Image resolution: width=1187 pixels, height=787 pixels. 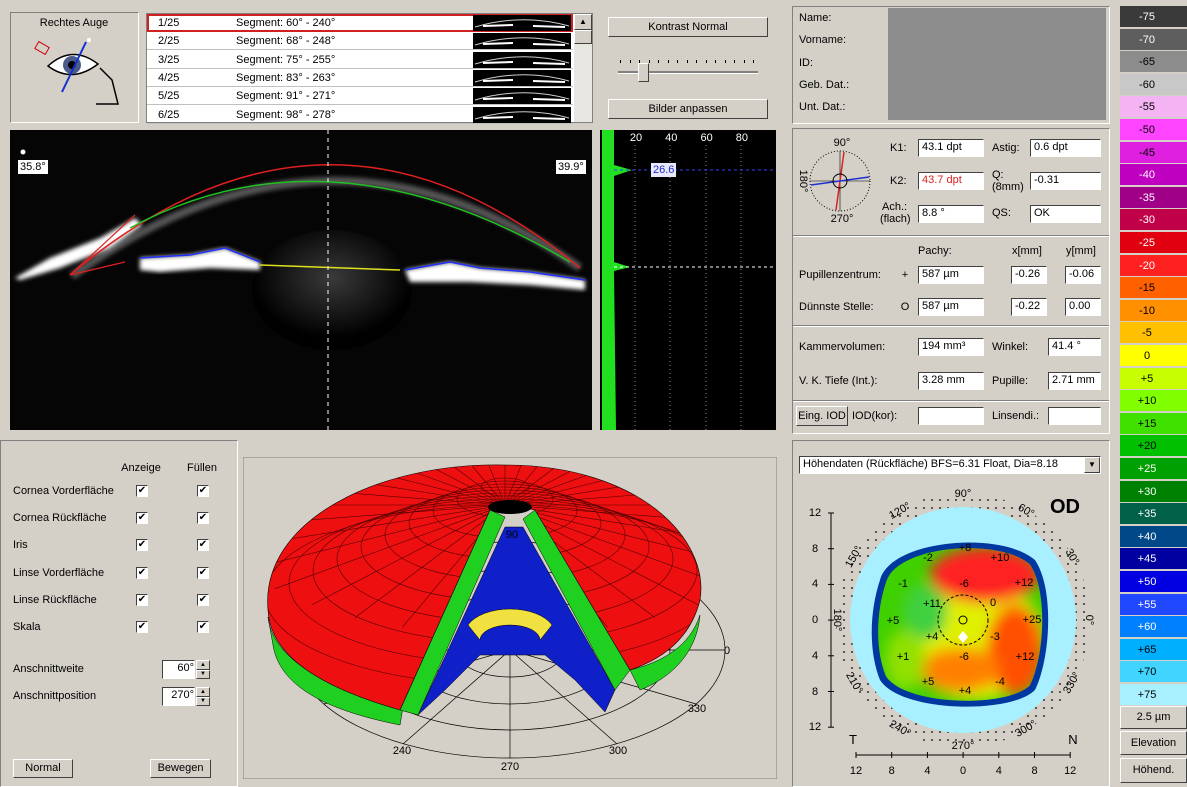 I want to click on value-field: 43.1 dpt, so click(x=951, y=148).